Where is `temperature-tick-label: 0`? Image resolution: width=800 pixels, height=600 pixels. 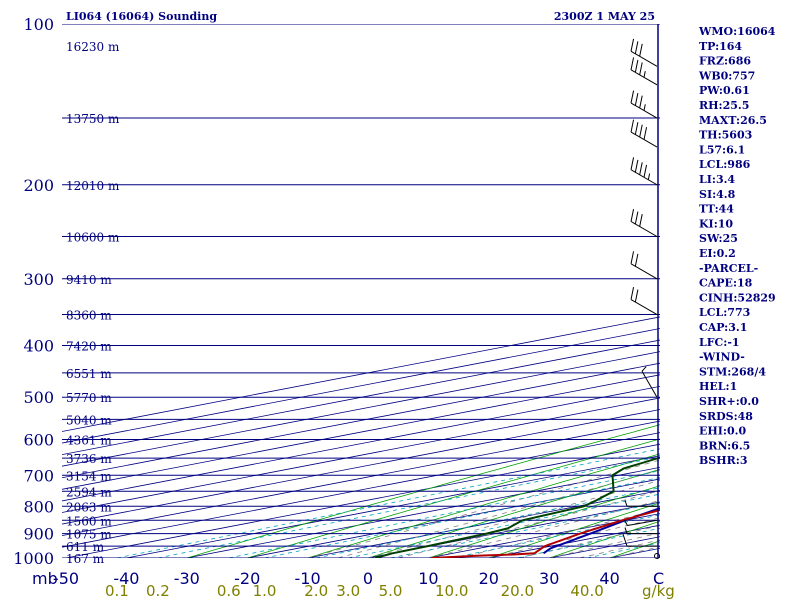 temperature-tick-label: 0 is located at coordinates (368, 578).